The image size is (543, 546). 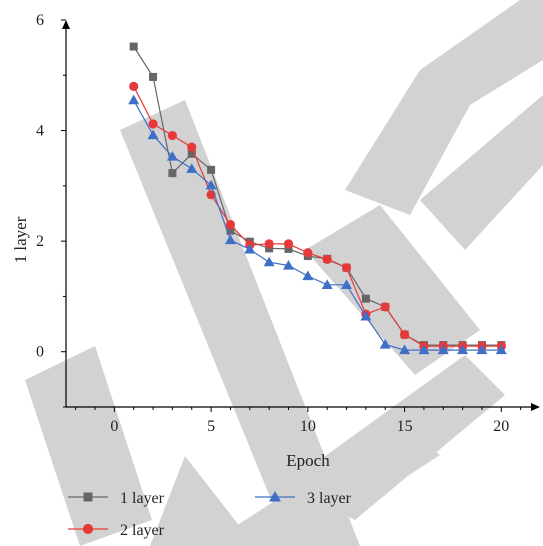 What do you see at coordinates (405, 426) in the screenshot?
I see `x-tick-label: 15` at bounding box center [405, 426].